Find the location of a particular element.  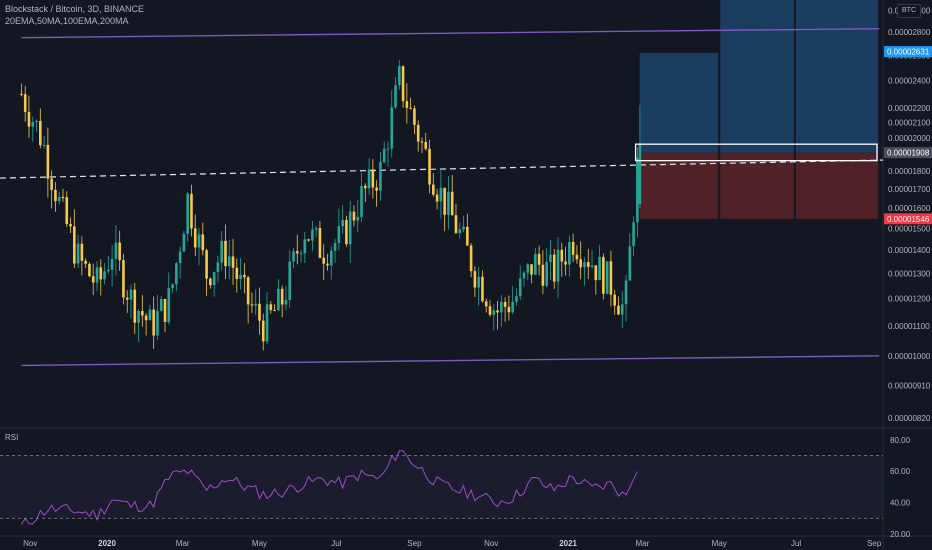

rsi-tick-label: 20.00 is located at coordinates (900, 534).